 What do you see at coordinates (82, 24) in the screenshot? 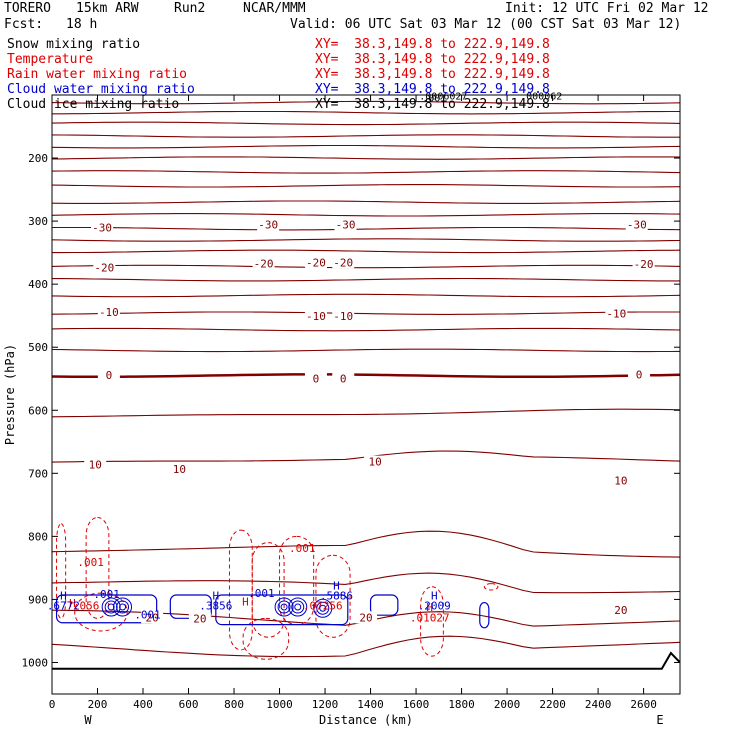
I see `fcst-hours: 18 h` at bounding box center [82, 24].